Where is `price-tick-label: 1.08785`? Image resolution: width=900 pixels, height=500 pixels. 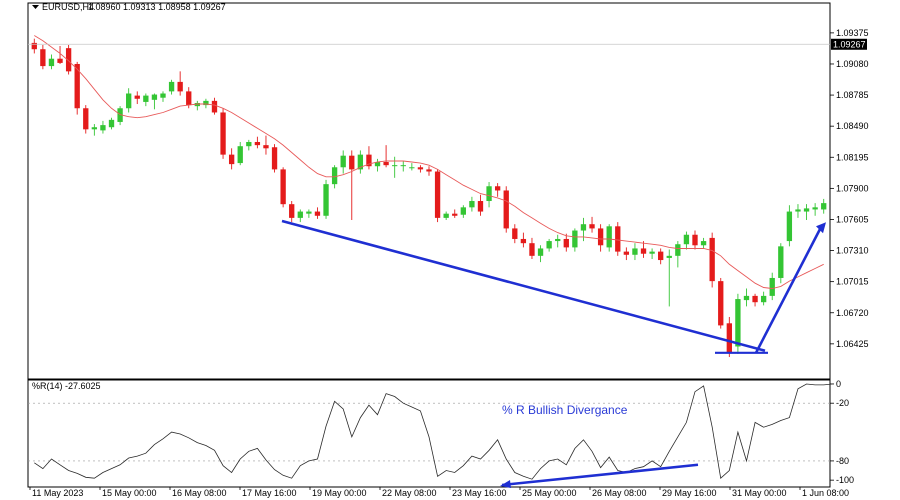 price-tick-label: 1.08785 is located at coordinates (852, 95).